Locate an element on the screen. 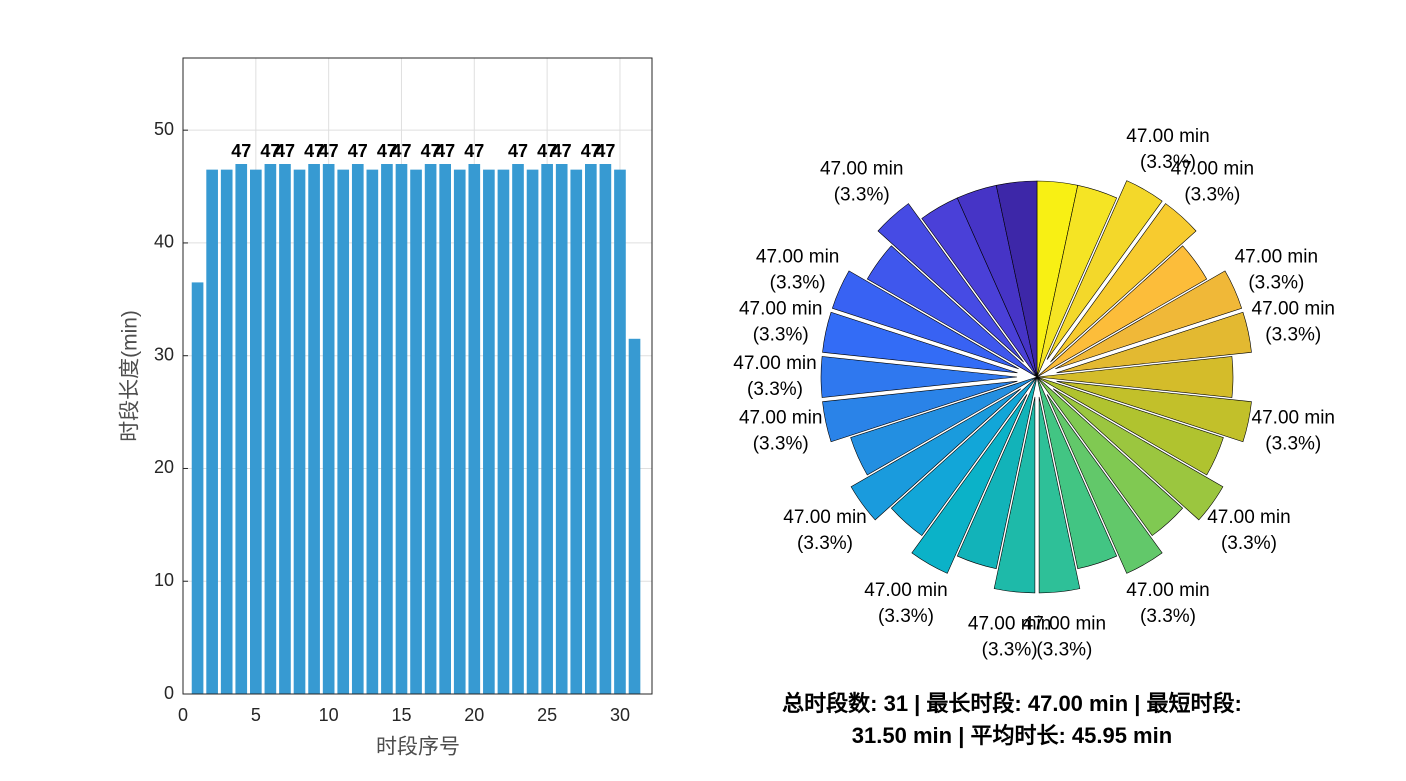 The height and width of the screenshot is (781, 1406). x-tick-label: 25 is located at coordinates (547, 715).